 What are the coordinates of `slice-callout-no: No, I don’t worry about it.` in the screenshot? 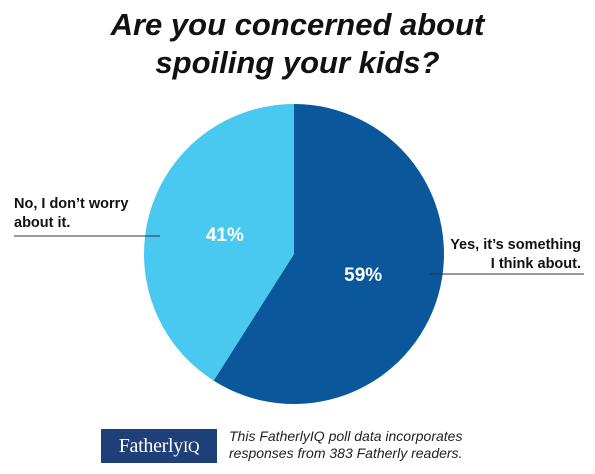 It's located at (71, 214).